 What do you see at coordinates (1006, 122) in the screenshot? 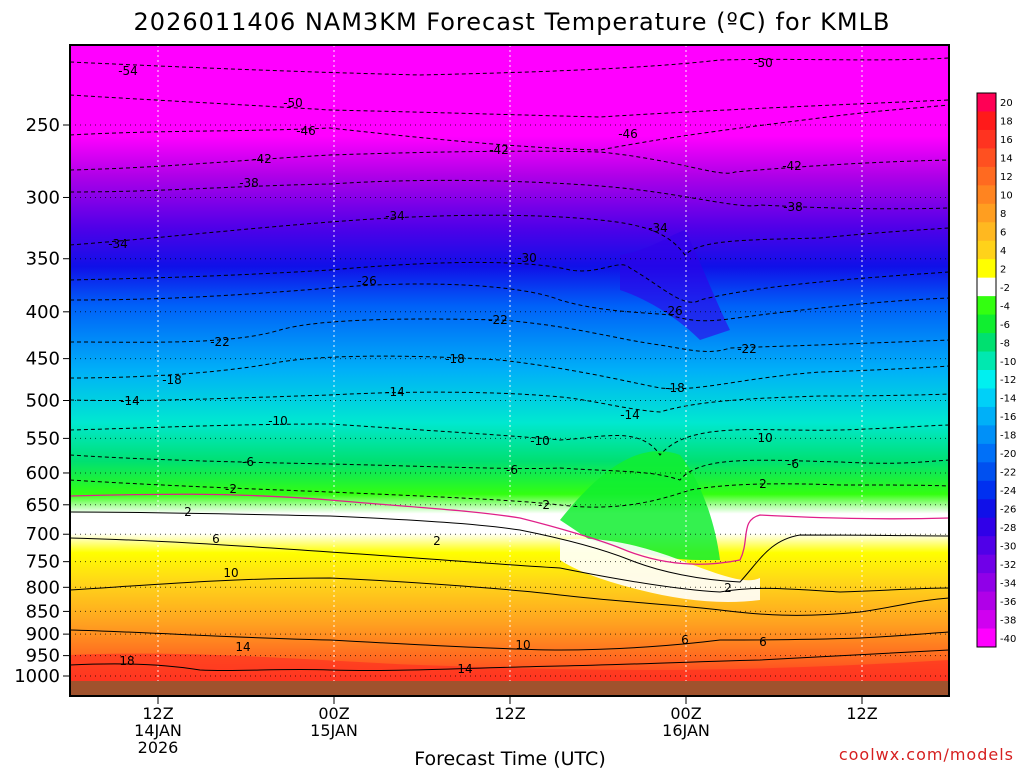
I see `colorbar-label: 18` at bounding box center [1006, 122].